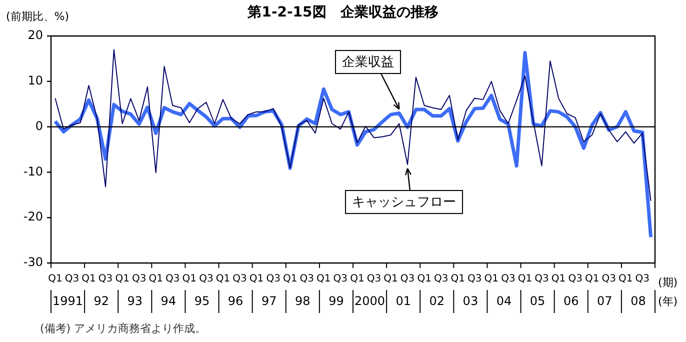  Describe the element at coordinates (68, 301) in the screenshot. I see `text: 1991` at that location.